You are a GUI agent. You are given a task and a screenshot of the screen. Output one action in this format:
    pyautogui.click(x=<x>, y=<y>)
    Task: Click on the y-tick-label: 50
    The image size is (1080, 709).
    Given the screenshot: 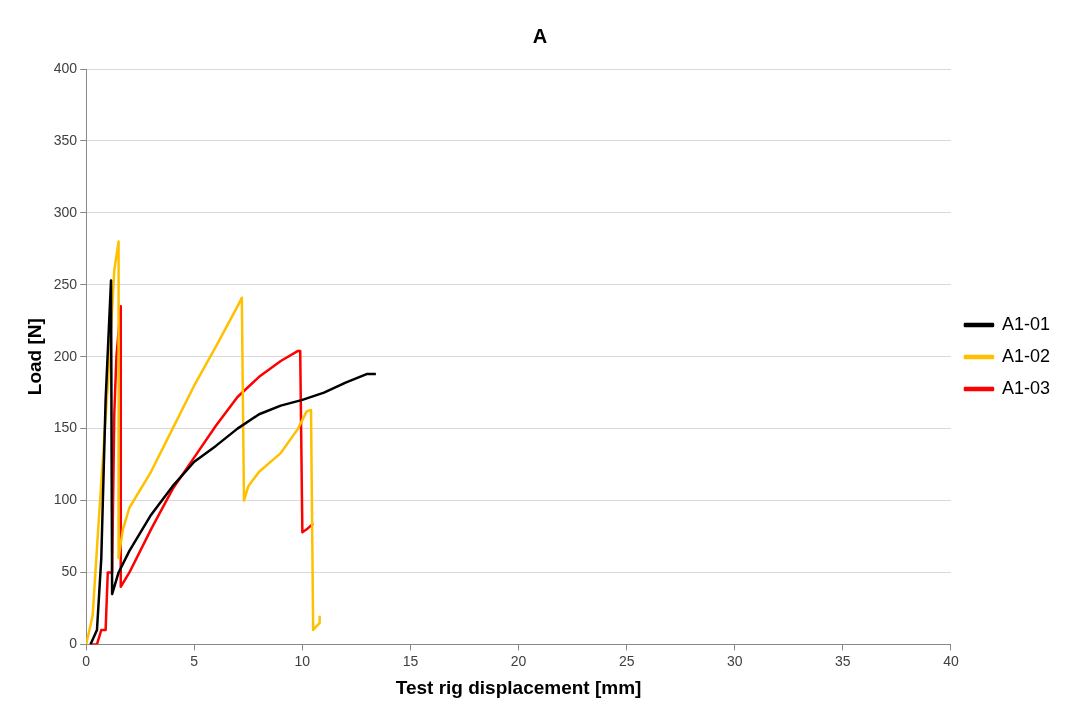 What is the action you would take?
    pyautogui.click(x=69, y=571)
    